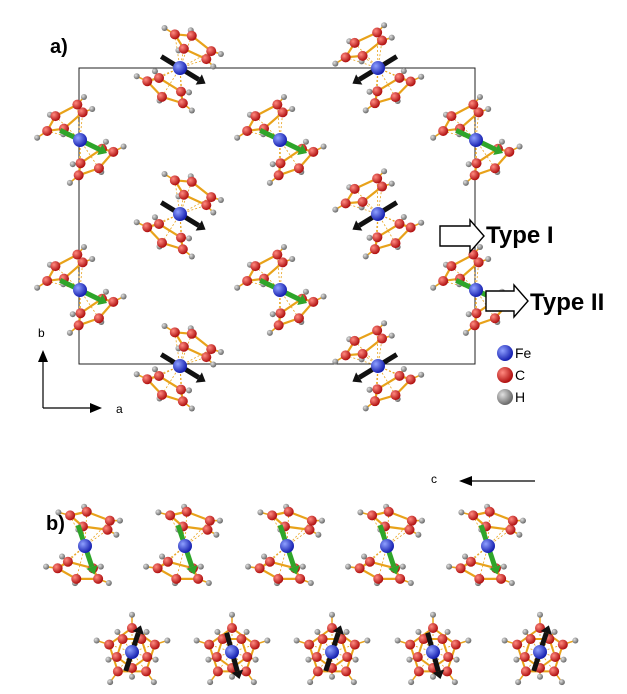 Image resolution: width=627 pixels, height=694 pixels. What do you see at coordinates (520, 235) in the screenshot?
I see `type-1-label: Type I` at bounding box center [520, 235].